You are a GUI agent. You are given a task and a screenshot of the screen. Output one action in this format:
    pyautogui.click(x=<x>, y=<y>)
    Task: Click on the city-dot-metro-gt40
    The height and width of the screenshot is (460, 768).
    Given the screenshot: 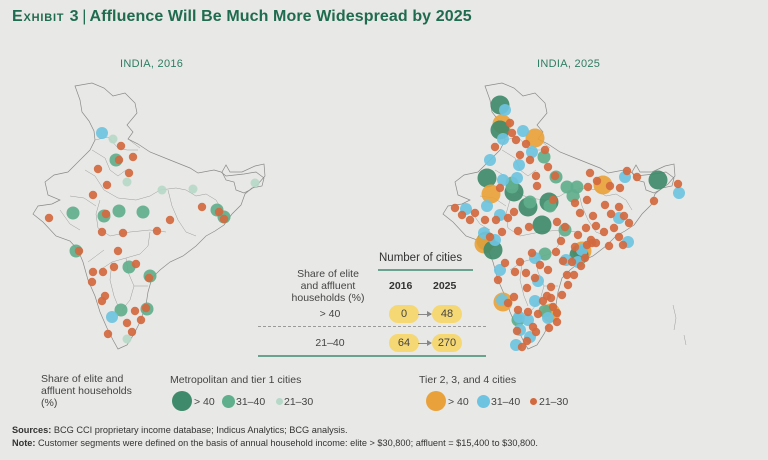 What is the action you would take?
    pyautogui.click(x=487, y=178)
    